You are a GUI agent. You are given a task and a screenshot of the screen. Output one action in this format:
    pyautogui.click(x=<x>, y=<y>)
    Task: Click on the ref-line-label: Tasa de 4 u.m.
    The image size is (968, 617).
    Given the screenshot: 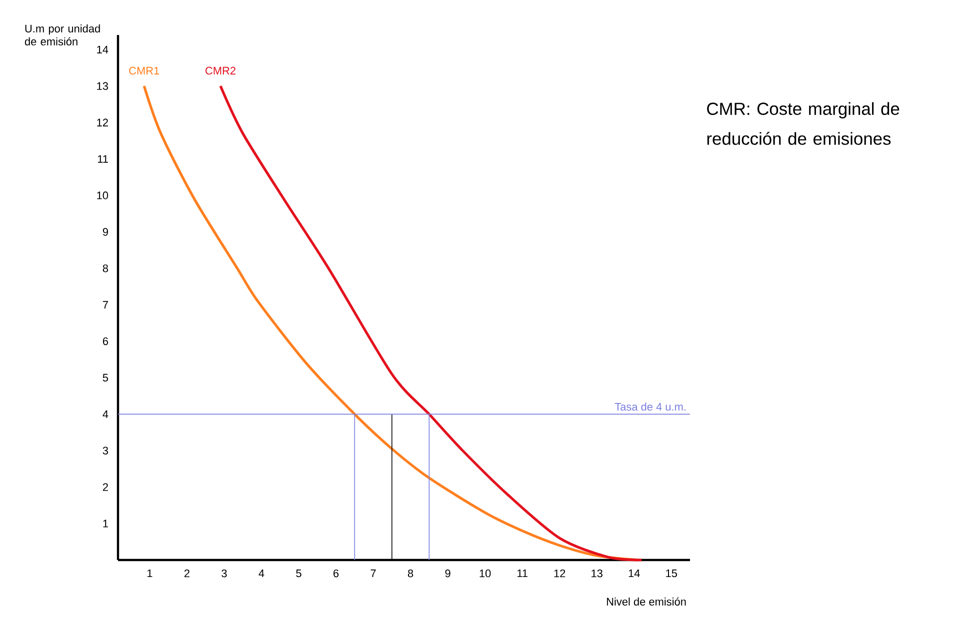 What is the action you would take?
    pyautogui.click(x=650, y=406)
    